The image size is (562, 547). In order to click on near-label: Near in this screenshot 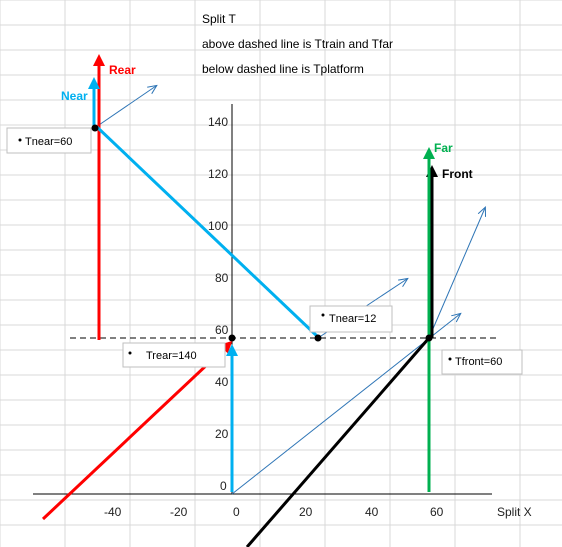, I will do `click(74, 96)`.